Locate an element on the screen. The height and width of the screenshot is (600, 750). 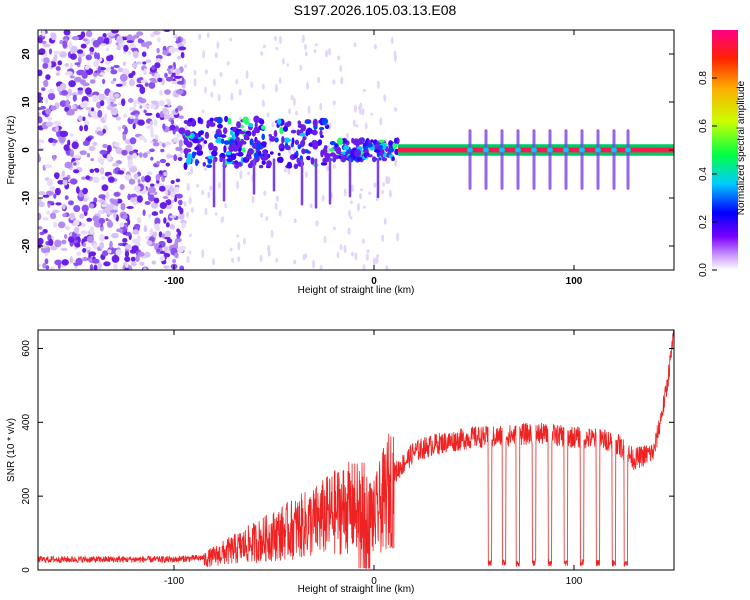
colorbar-tick-label: 0.8 is located at coordinates (703, 78).